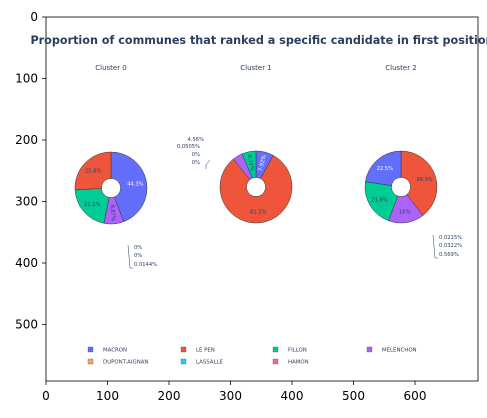 This screenshot has height=418, width=487. What do you see at coordinates (250, 162) in the screenshot?
I see `slice-label: 6.31%` at bounding box center [250, 162].